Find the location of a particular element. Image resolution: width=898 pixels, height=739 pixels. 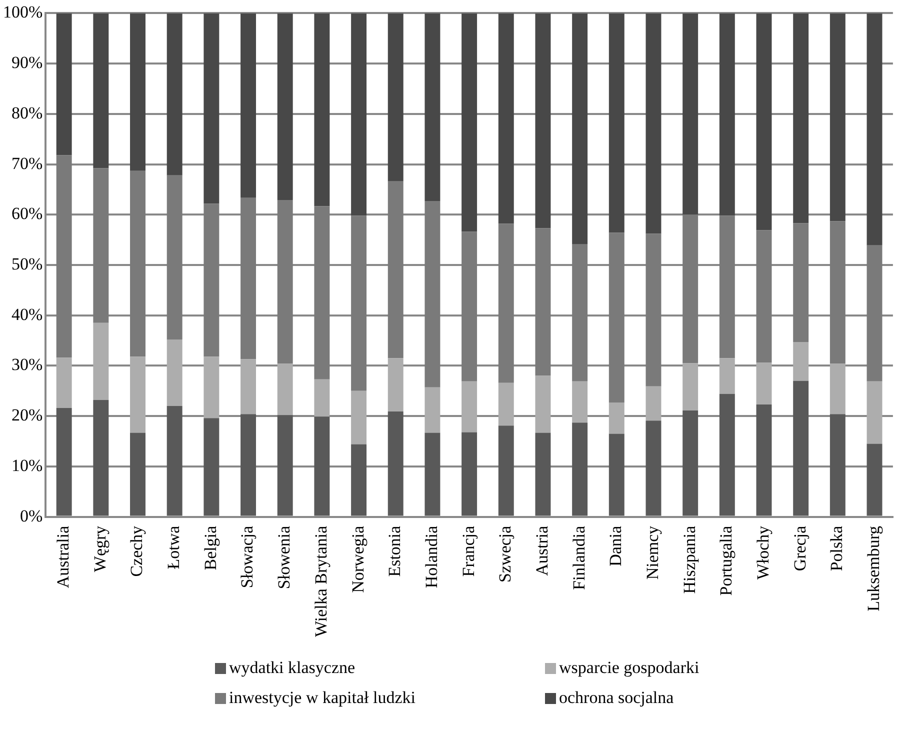

y-tick-label: 20% is located at coordinates (27, 415).